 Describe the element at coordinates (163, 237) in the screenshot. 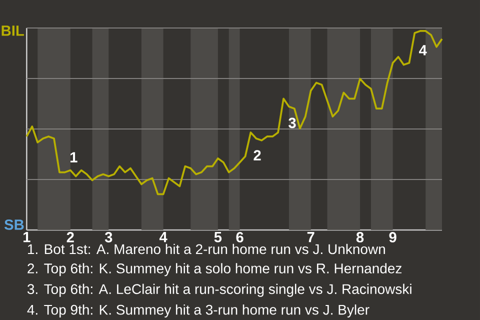

I see `x-tick-label: 4` at that location.